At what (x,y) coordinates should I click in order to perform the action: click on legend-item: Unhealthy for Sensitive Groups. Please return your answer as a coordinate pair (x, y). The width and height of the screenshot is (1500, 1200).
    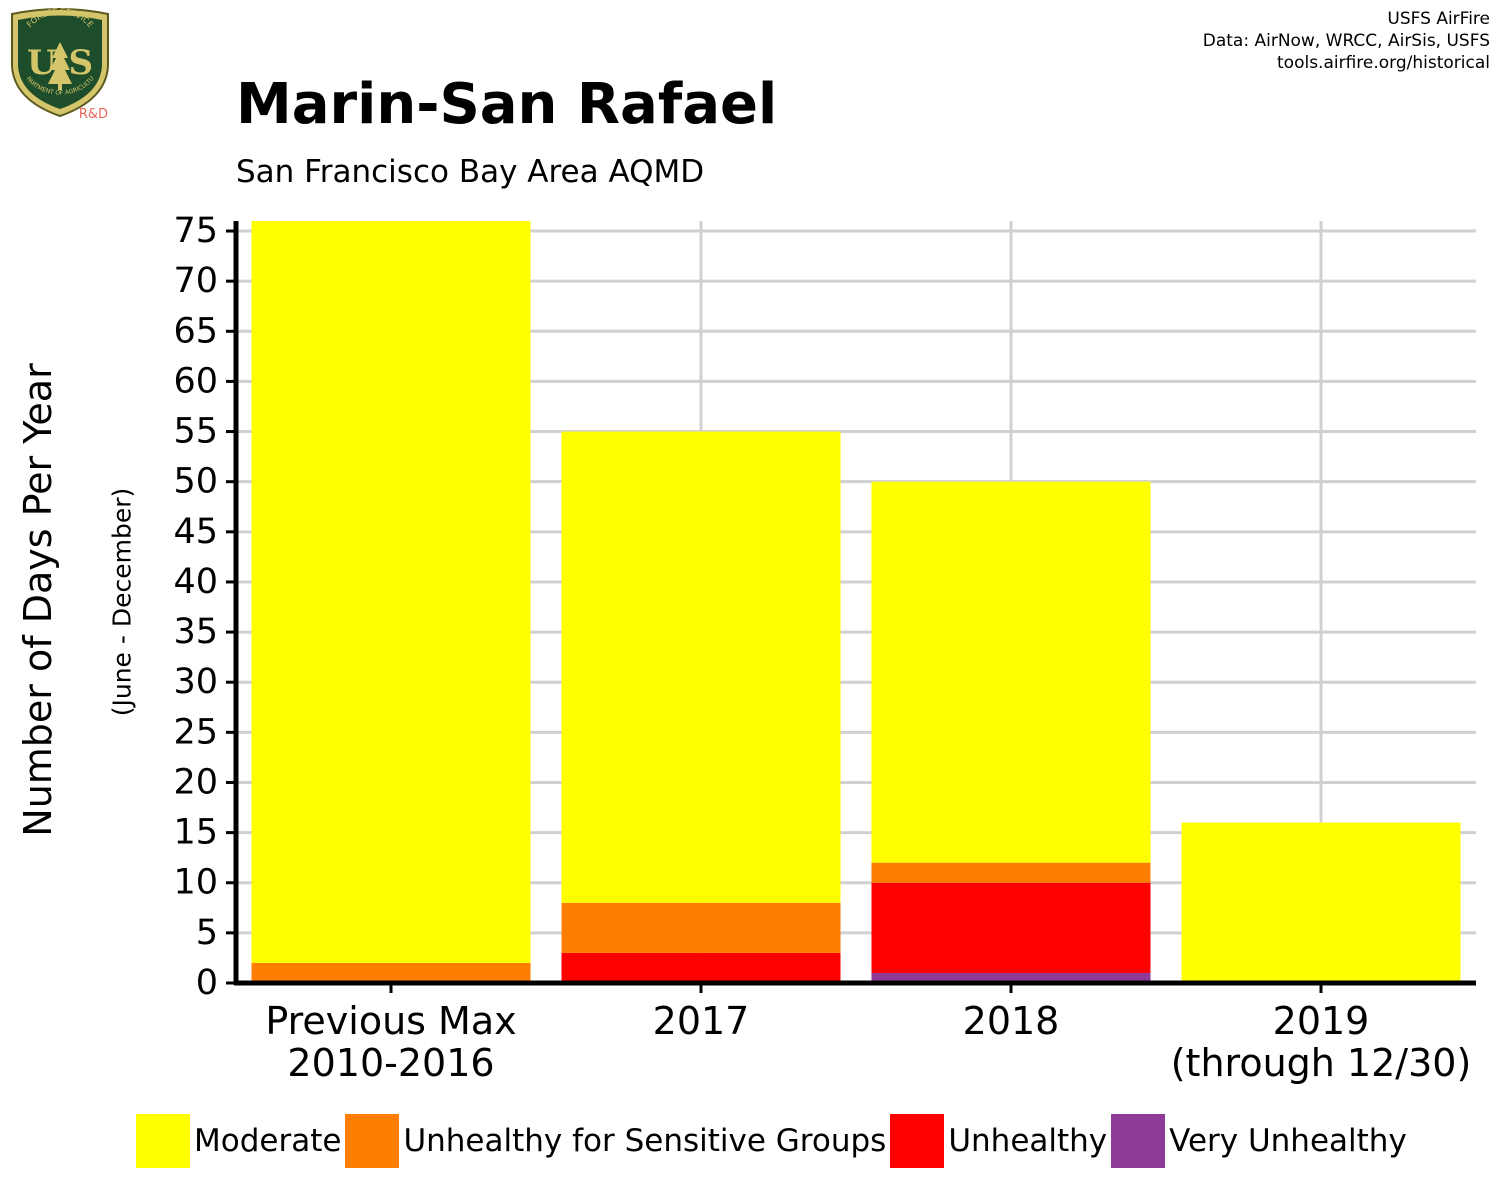
    Looking at the image, I should click on (615, 1141).